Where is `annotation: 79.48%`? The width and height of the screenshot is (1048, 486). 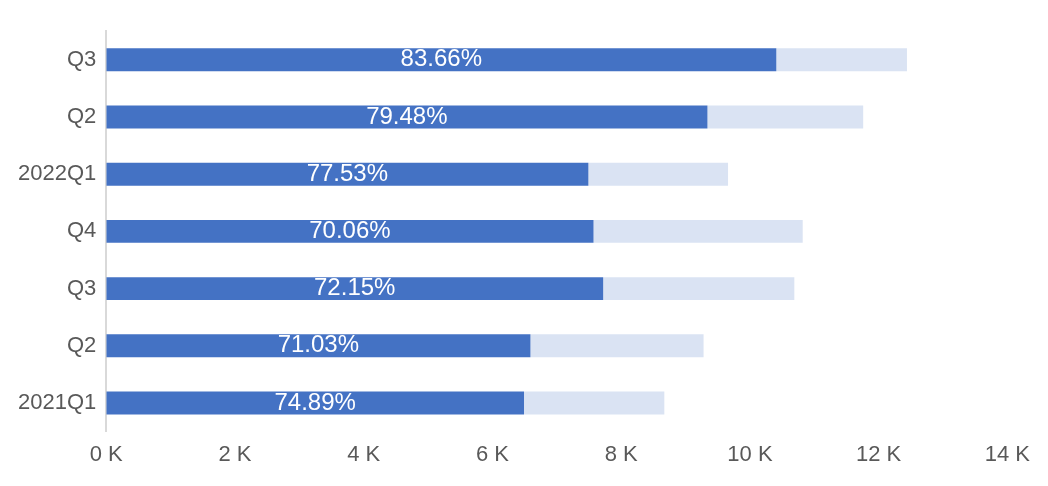 annotation: 79.48% is located at coordinates (407, 115).